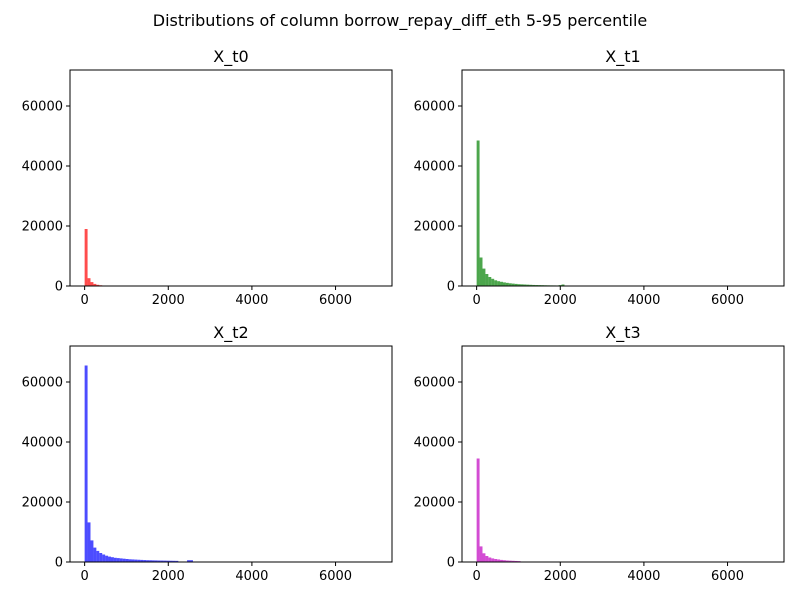 This screenshot has width=800, height=600. I want to click on subplot-title: X_t2, so click(230, 333).